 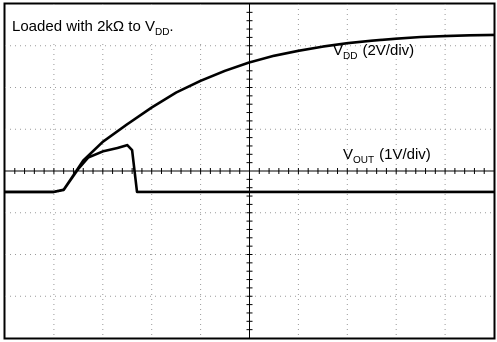 I want to click on annotation-box, so click(x=120, y=23).